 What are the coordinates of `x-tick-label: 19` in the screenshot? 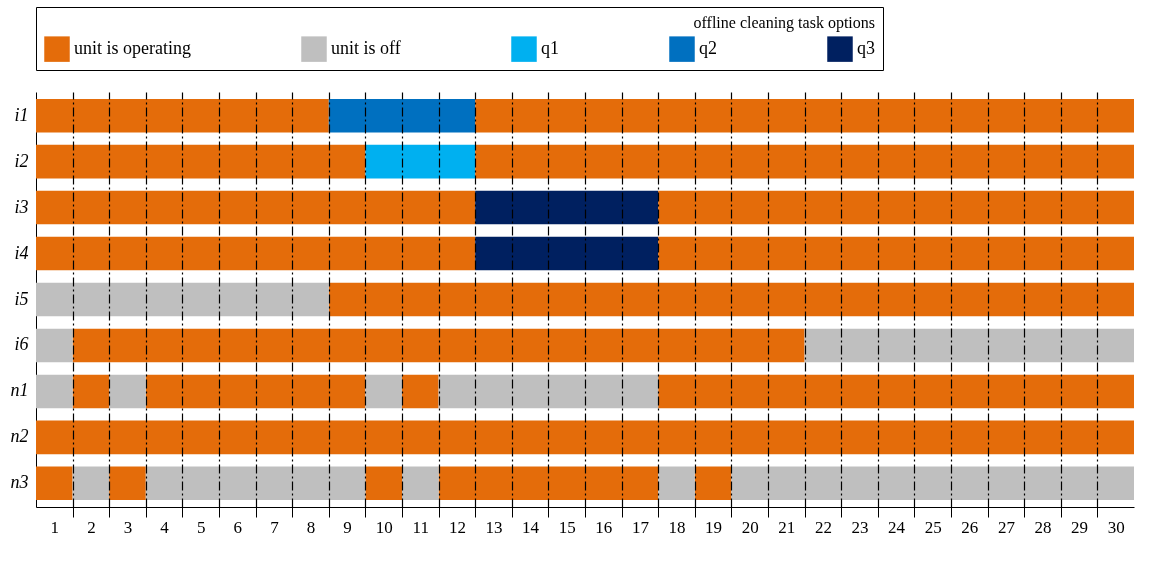 It's located at (714, 527).